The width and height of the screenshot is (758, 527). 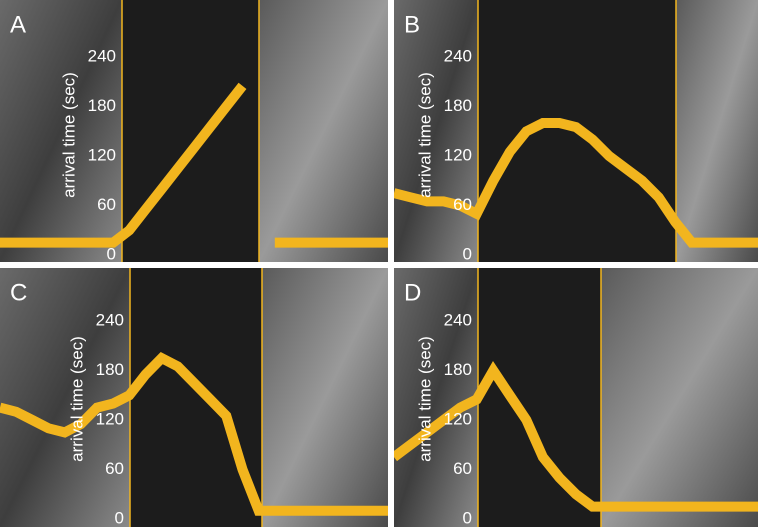 What do you see at coordinates (412, 24) in the screenshot?
I see `panel-label: B` at bounding box center [412, 24].